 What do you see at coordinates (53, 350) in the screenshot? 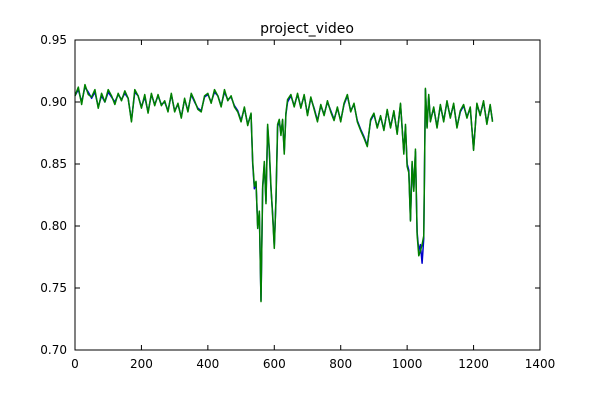
I see `y-tick-label: 0.70` at bounding box center [53, 350].